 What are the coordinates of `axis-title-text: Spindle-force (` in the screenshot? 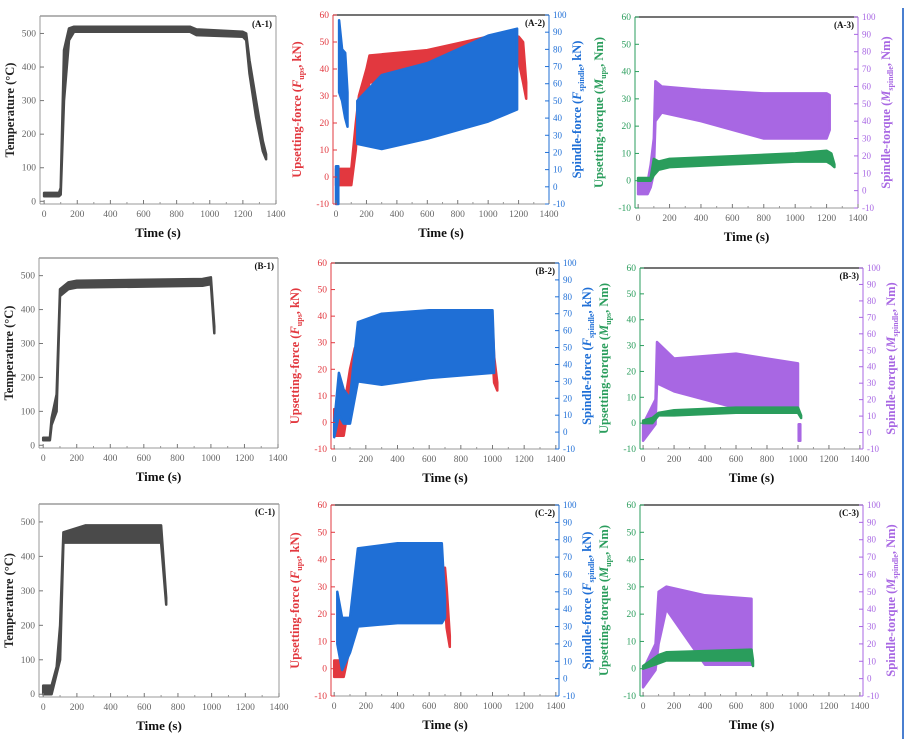 It's located at (587, 385).